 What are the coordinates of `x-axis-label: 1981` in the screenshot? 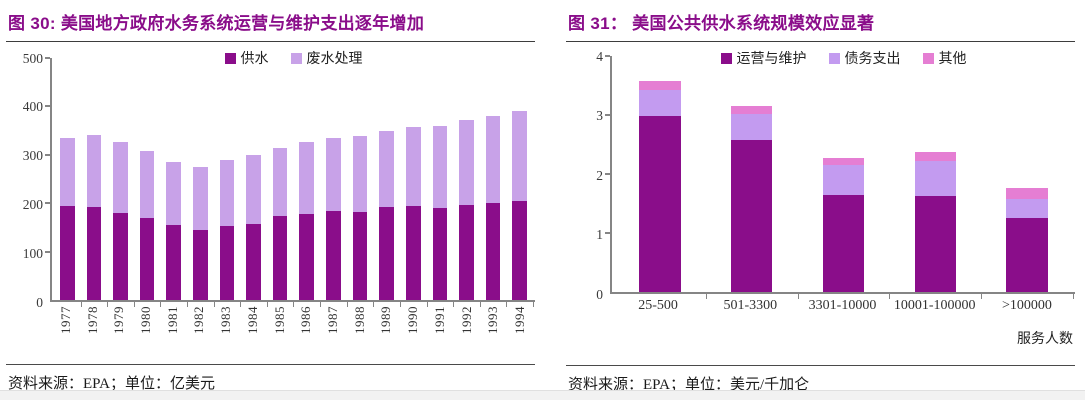 It's located at (172, 326).